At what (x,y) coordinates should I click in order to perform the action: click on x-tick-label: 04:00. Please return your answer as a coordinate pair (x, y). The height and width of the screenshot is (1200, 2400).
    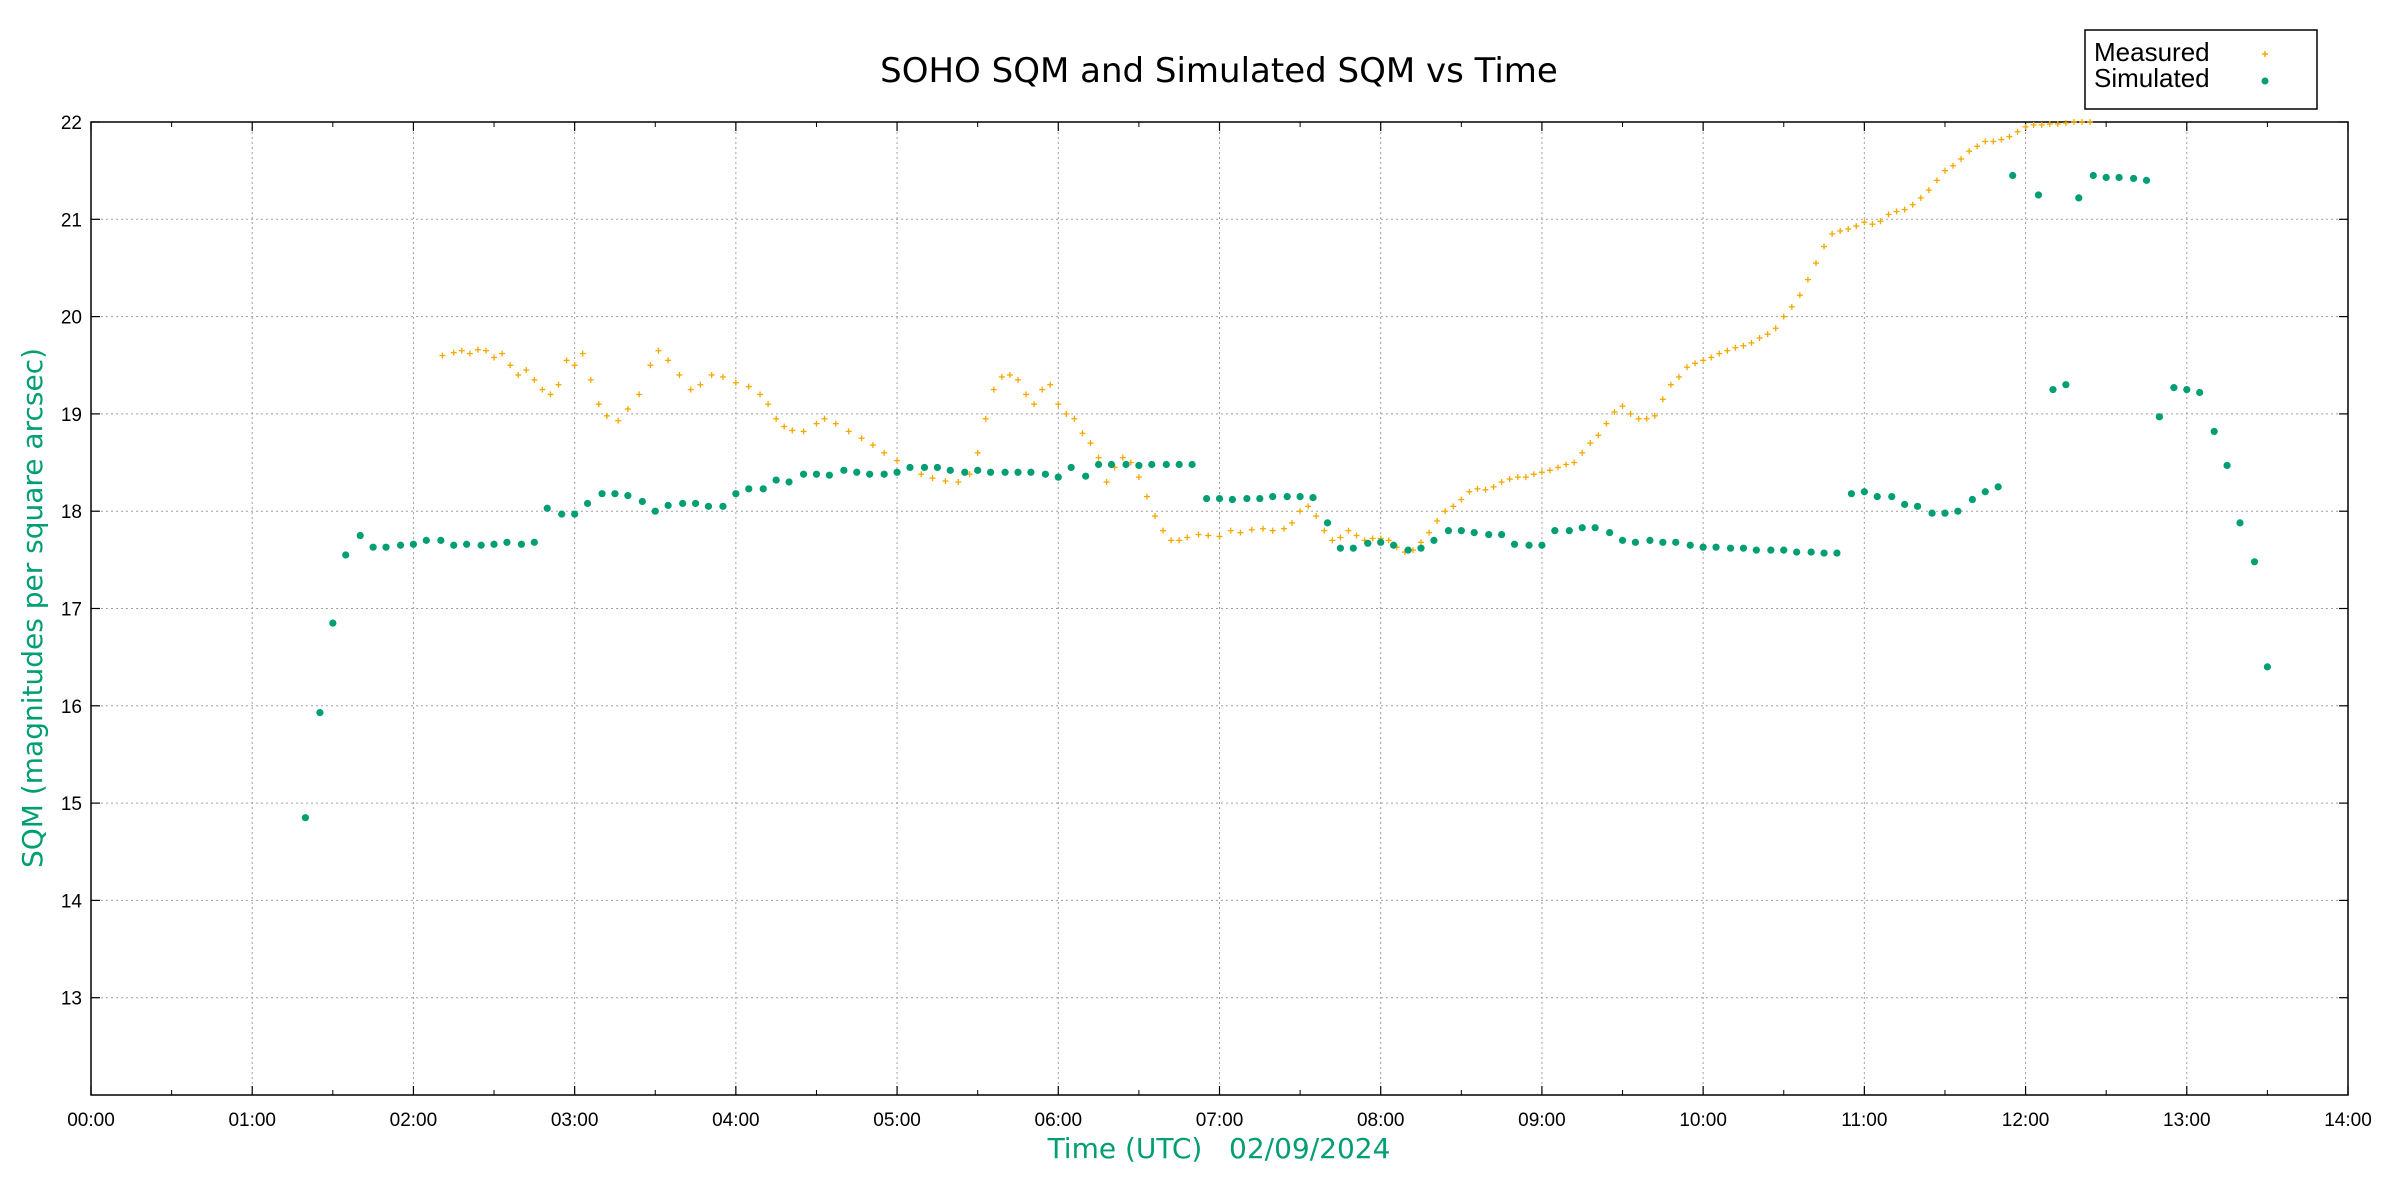
    Looking at the image, I should click on (736, 1120).